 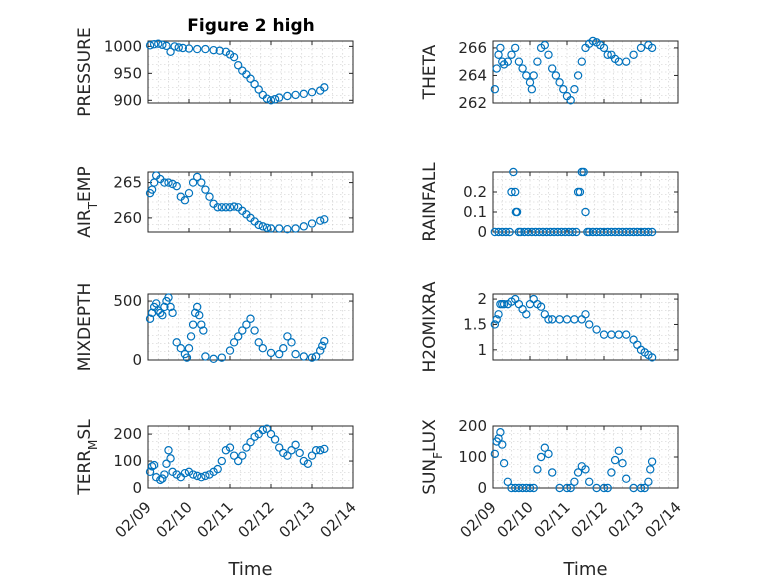 I want to click on y-tick-label: 265, so click(x=127, y=183).